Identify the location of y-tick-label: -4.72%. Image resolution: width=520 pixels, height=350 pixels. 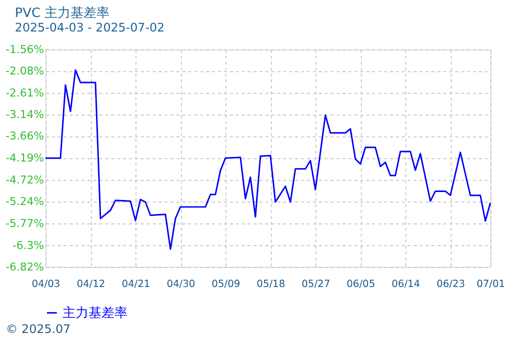
(25, 180).